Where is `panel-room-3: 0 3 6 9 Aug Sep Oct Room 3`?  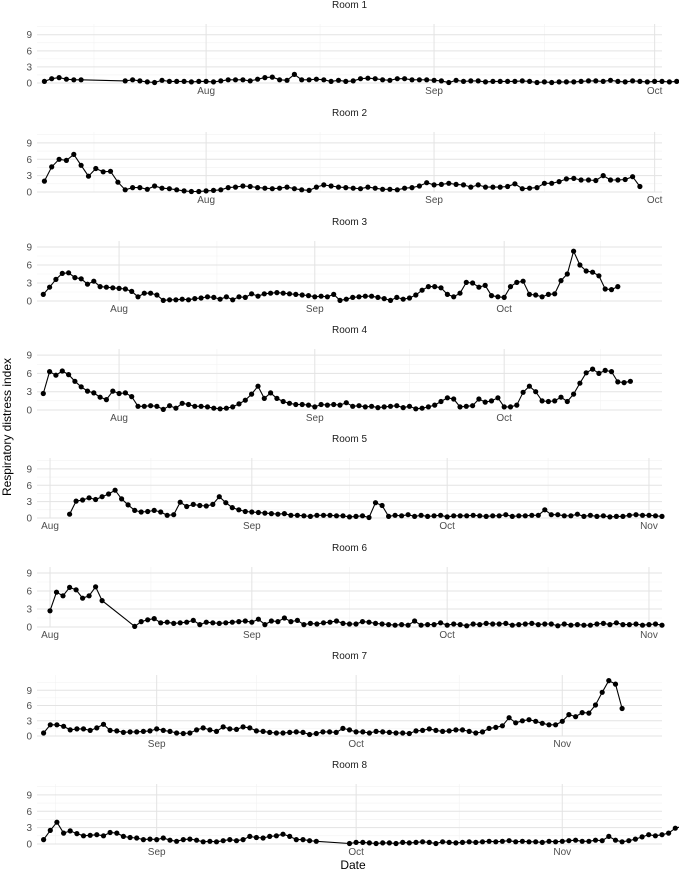
panel-room-3: 0 3 6 9 Aug Sep Oct Room 3 is located at coordinates (344, 266).